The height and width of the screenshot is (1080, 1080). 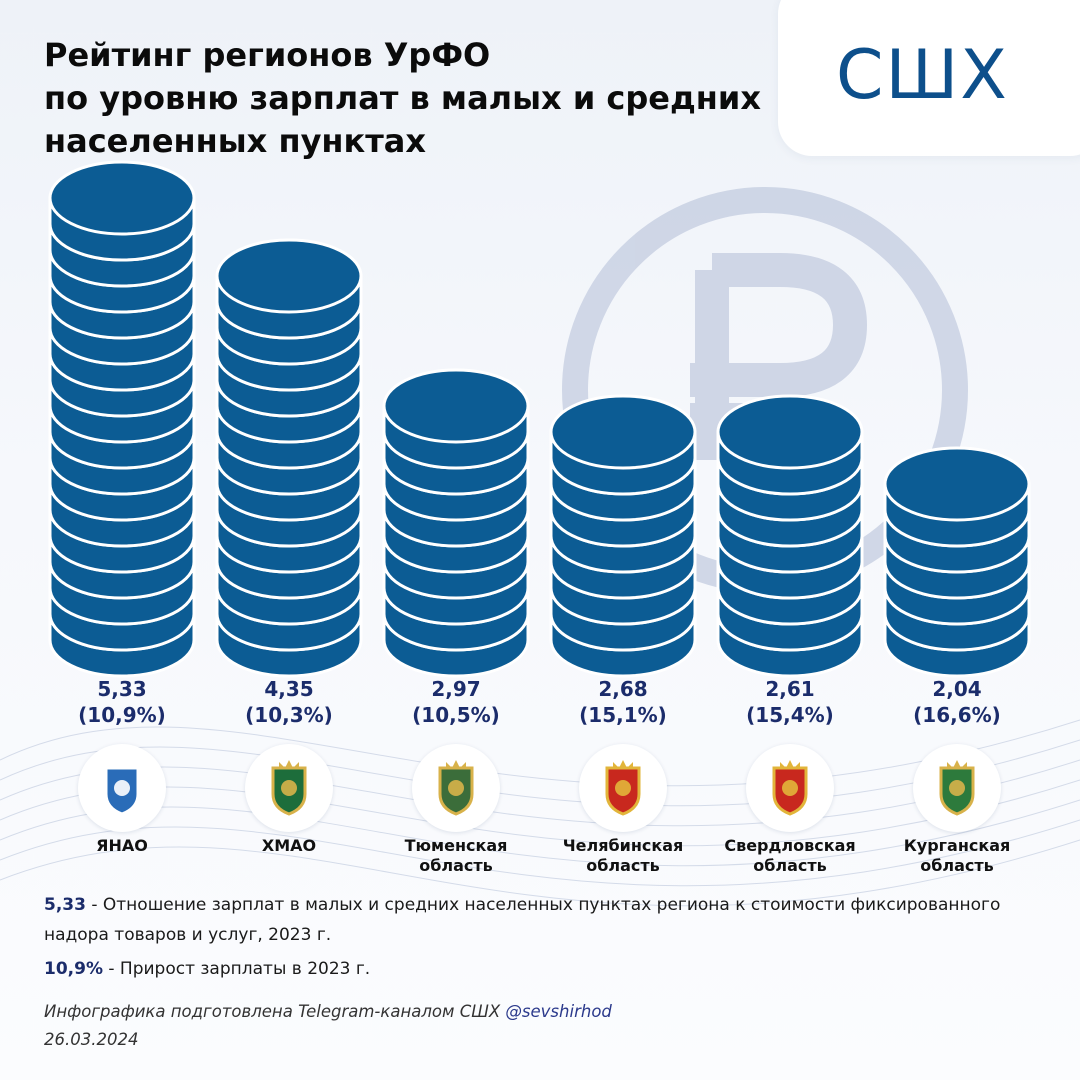 What do you see at coordinates (957, 715) in the screenshot?
I see `growth-text: (16,6%)` at bounding box center [957, 715].